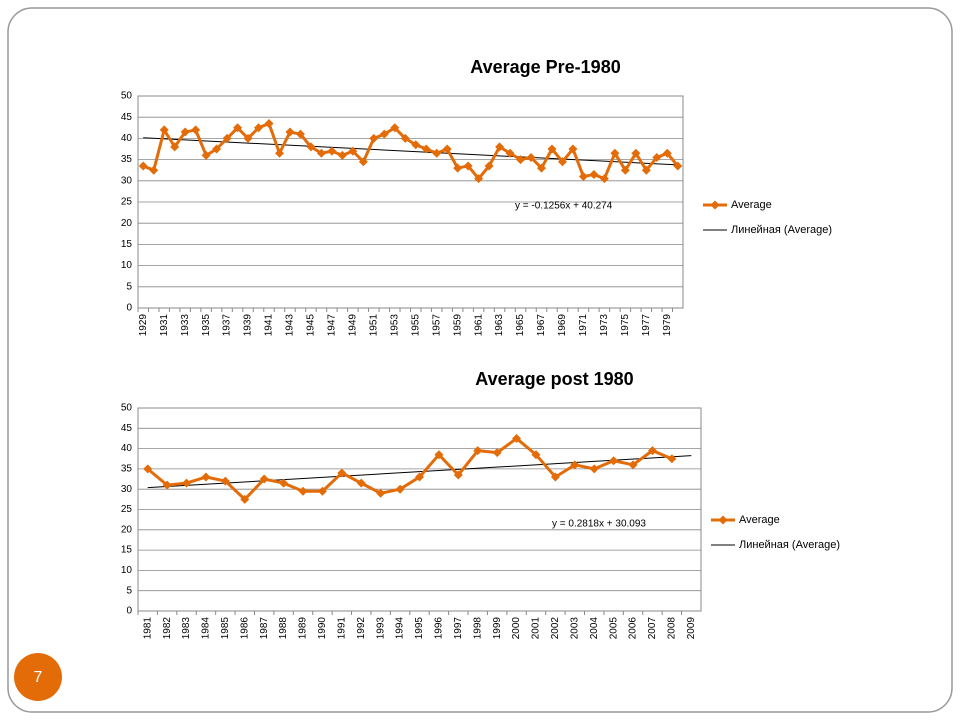 The image size is (960, 720). Describe the element at coordinates (477, 628) in the screenshot. I see `x-tick-label: 1998` at that location.